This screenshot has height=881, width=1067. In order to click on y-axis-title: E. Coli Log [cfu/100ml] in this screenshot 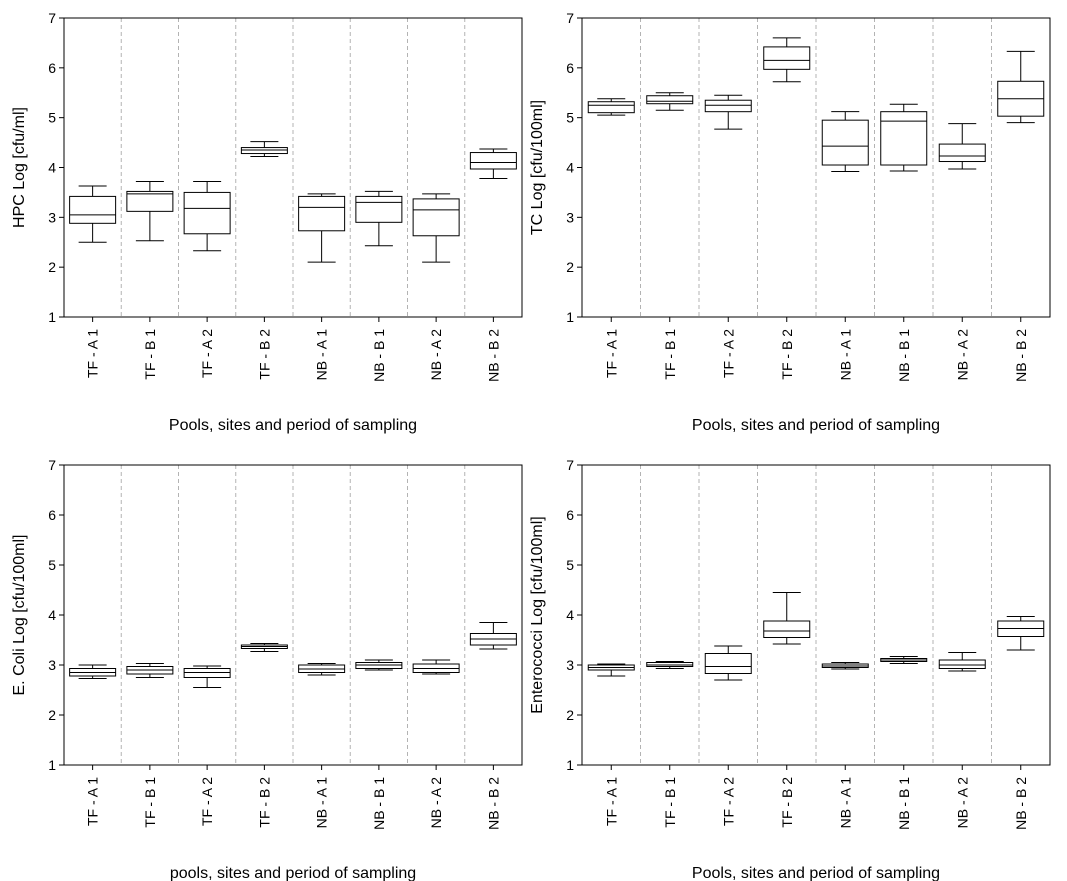, I will do `click(19, 615)`.